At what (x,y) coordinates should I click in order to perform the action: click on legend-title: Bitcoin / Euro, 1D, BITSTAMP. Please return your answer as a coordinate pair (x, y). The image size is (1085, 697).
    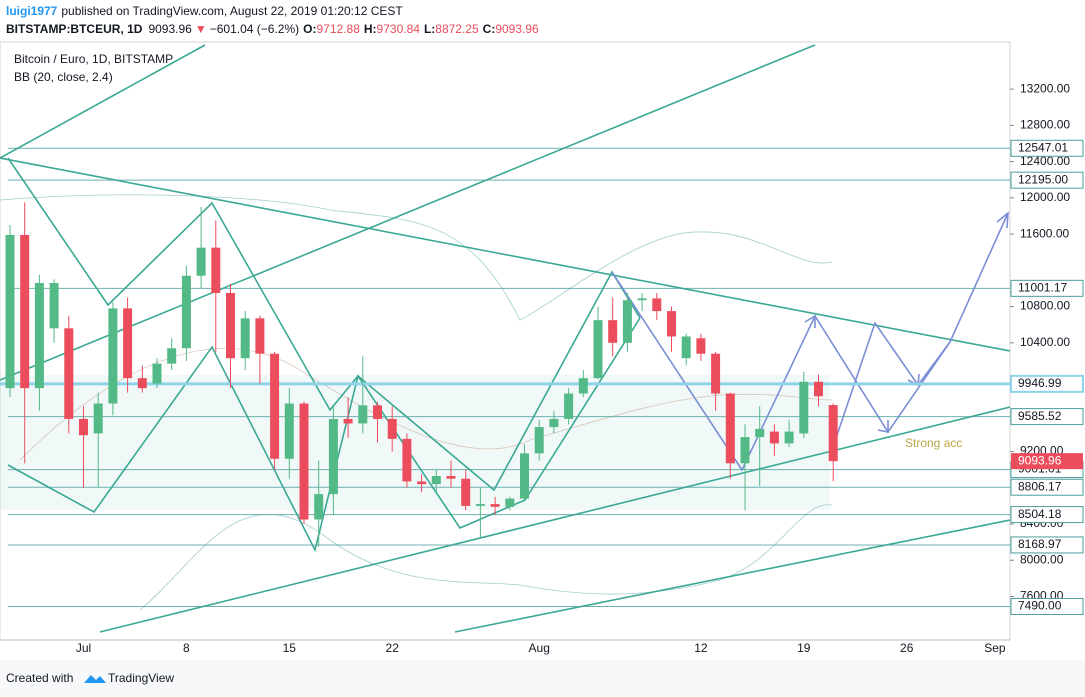
    Looking at the image, I should click on (93, 59).